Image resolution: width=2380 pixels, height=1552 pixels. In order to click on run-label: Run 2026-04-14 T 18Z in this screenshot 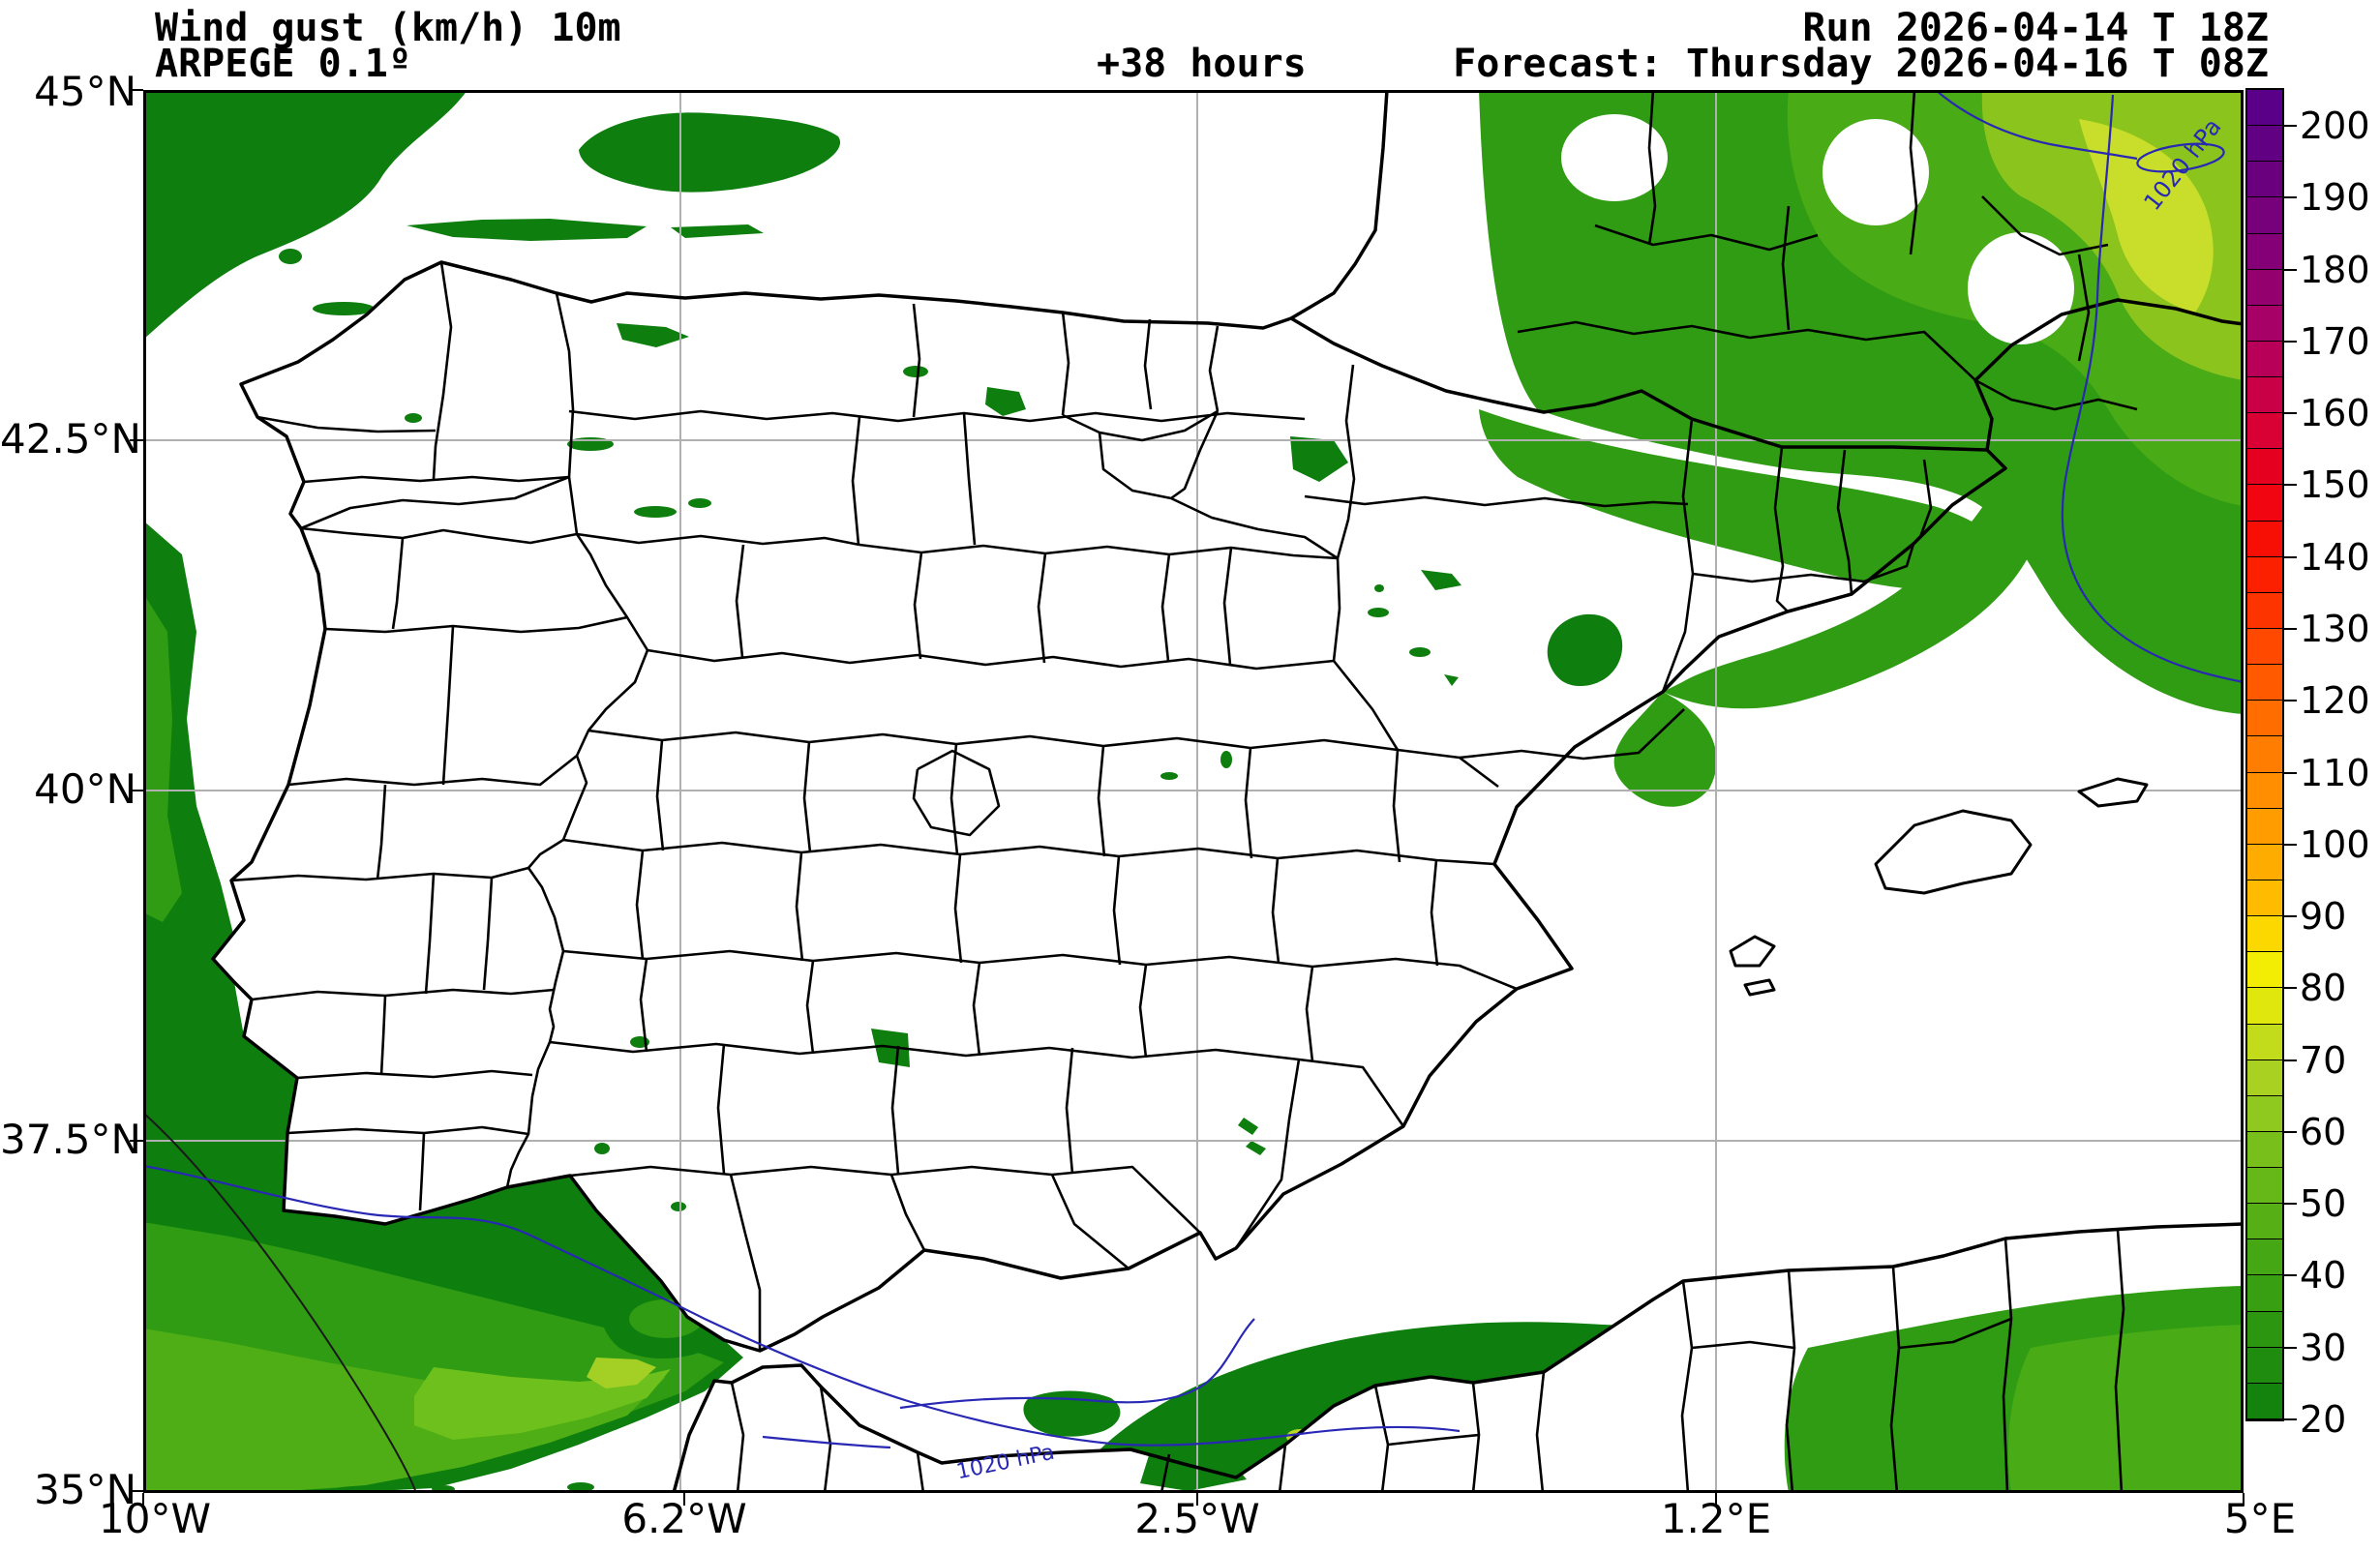, I will do `click(2035, 28)`.